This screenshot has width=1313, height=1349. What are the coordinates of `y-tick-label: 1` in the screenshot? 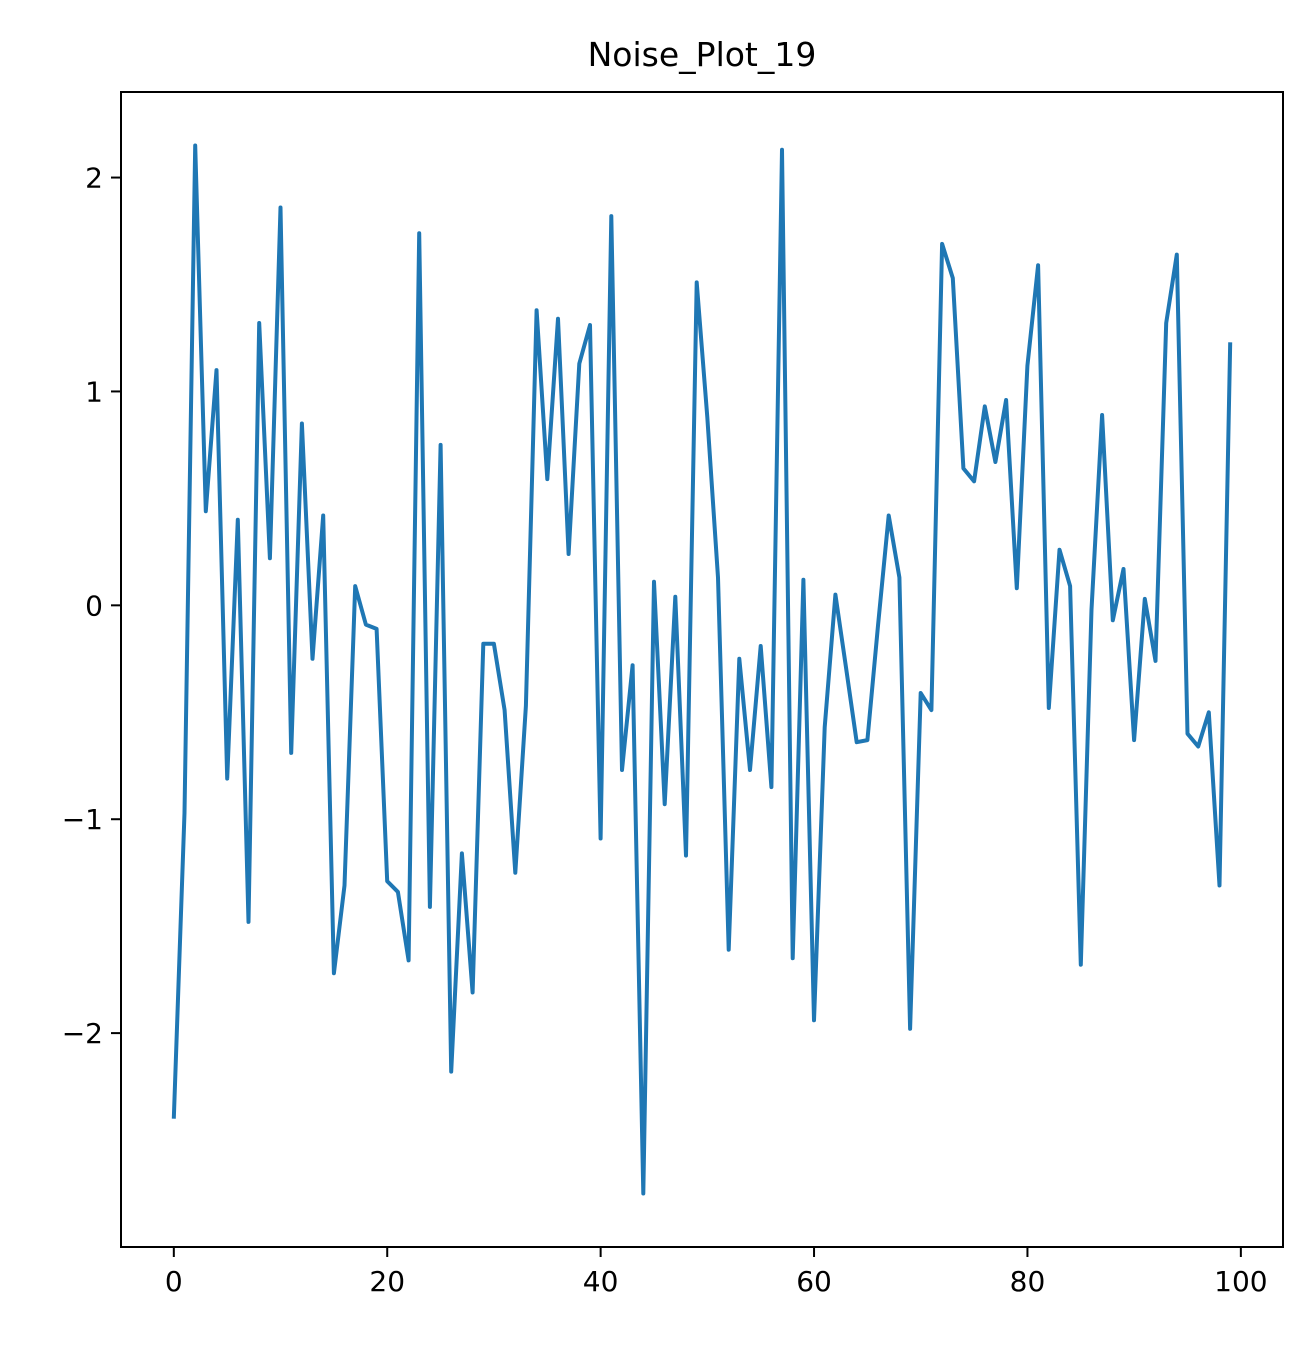 It's located at (94, 391).